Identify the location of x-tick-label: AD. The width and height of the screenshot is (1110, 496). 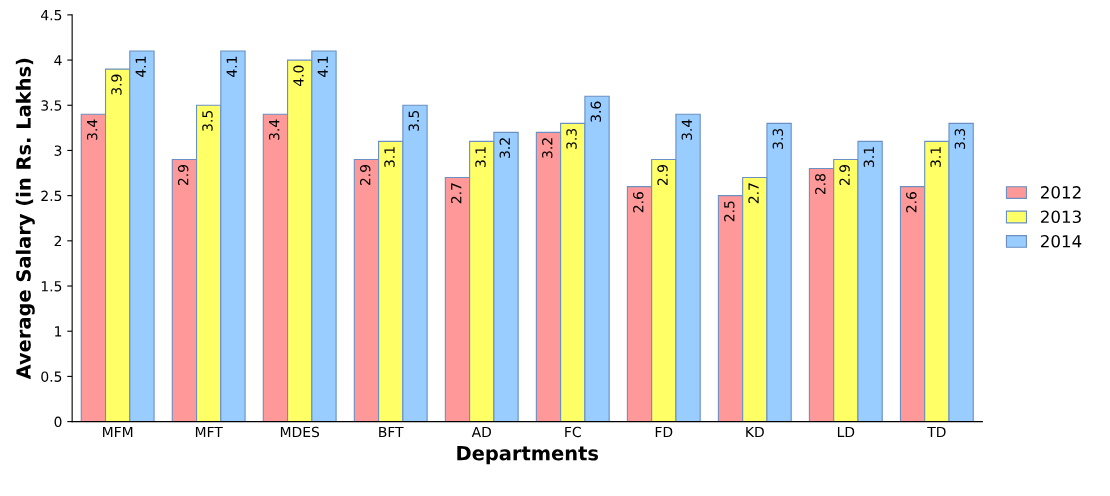
(481, 432).